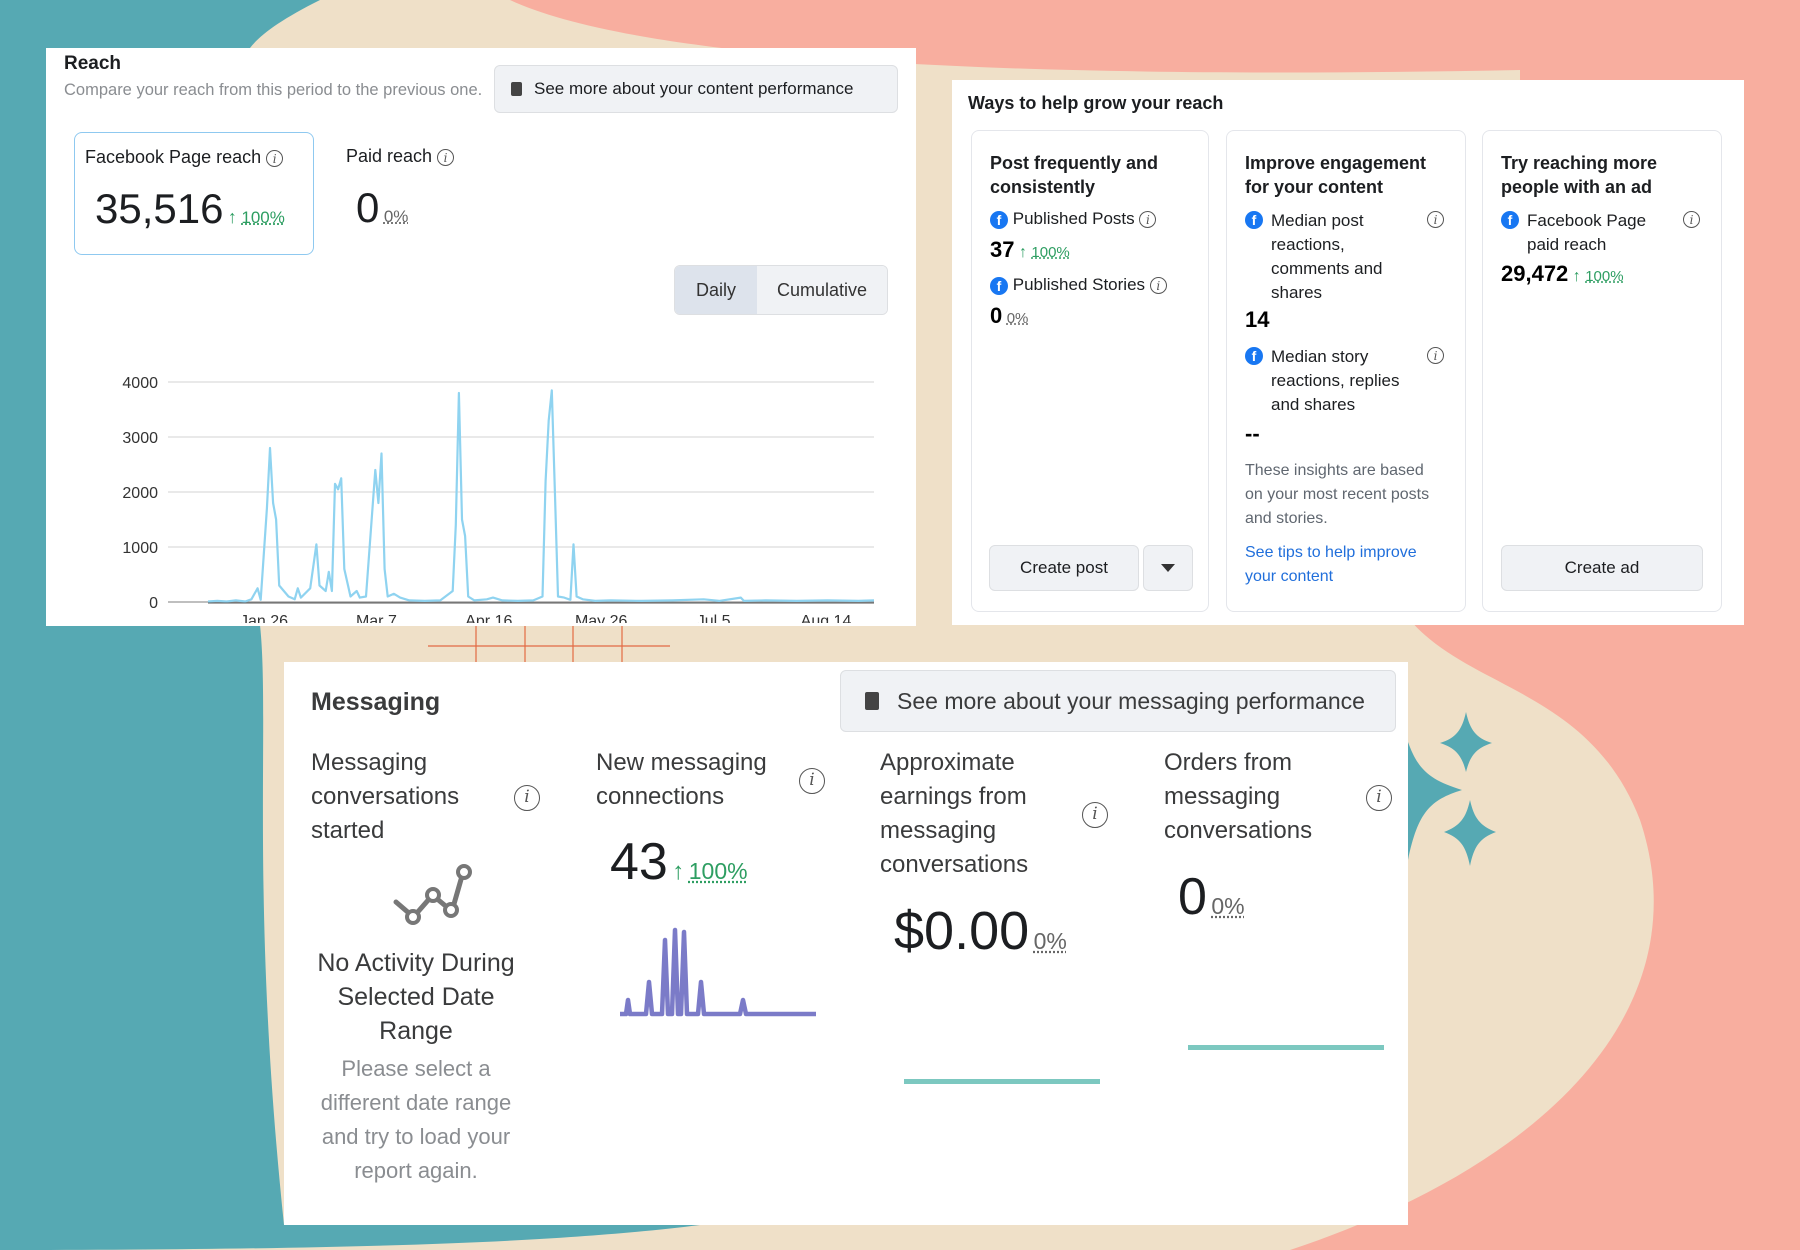 The image size is (1800, 1250). Describe the element at coordinates (376, 702) in the screenshot. I see `messaging-title: Messaging` at that location.